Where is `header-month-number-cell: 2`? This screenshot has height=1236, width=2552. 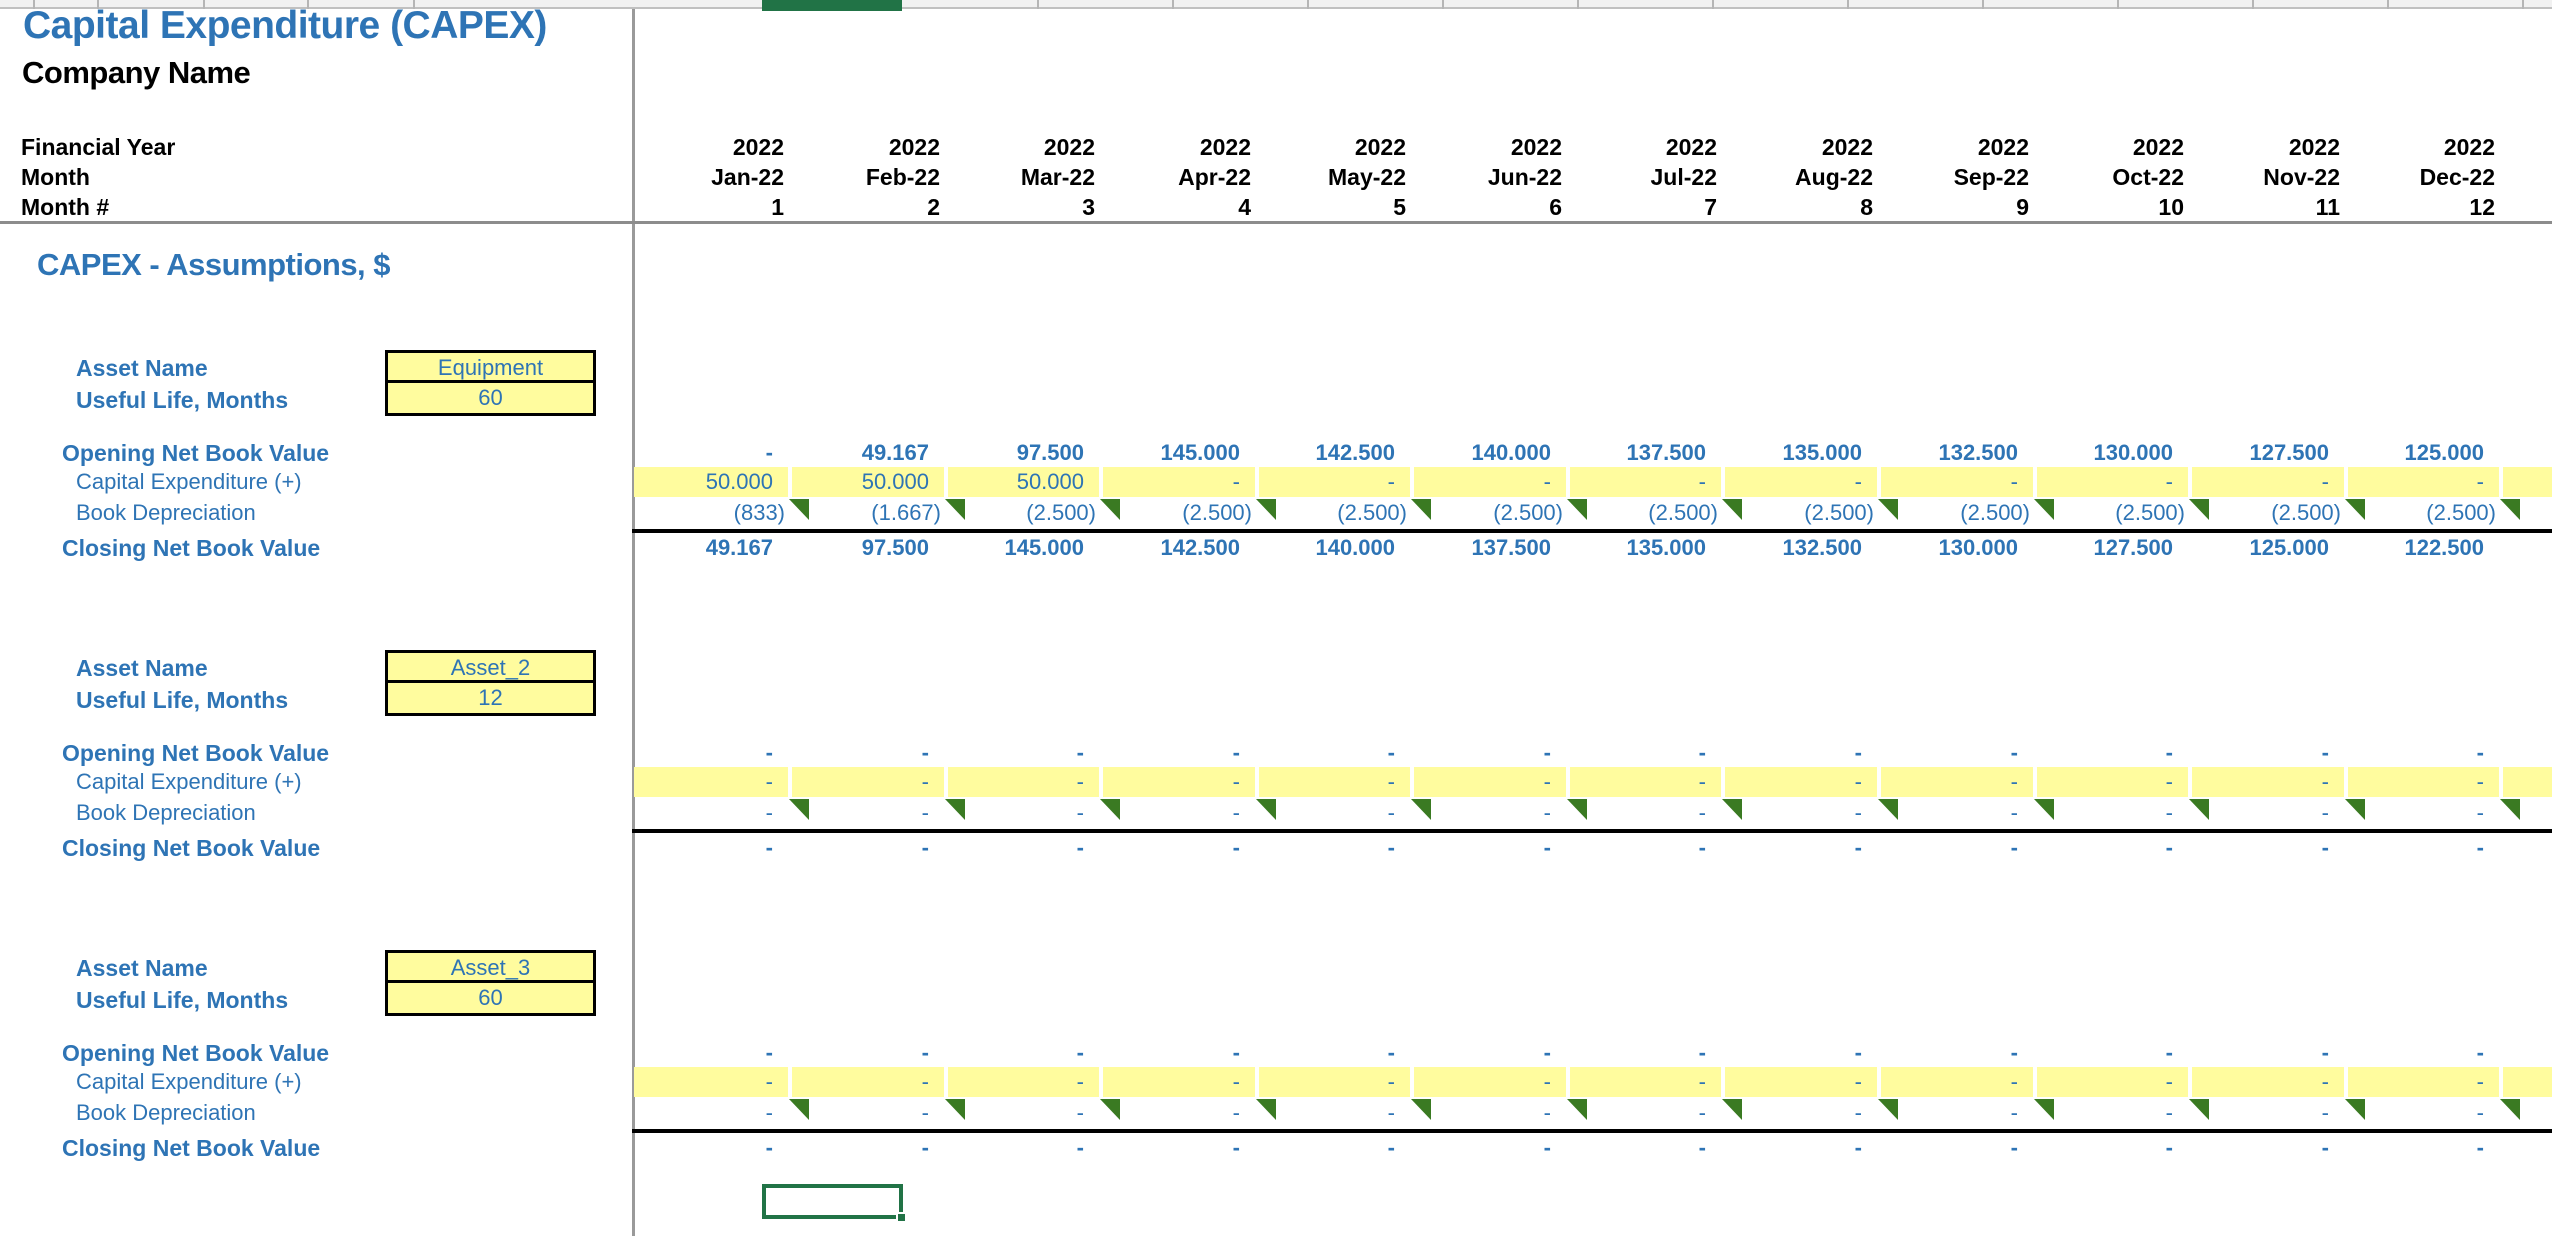 header-month-number-cell: 2 is located at coordinates (933, 207).